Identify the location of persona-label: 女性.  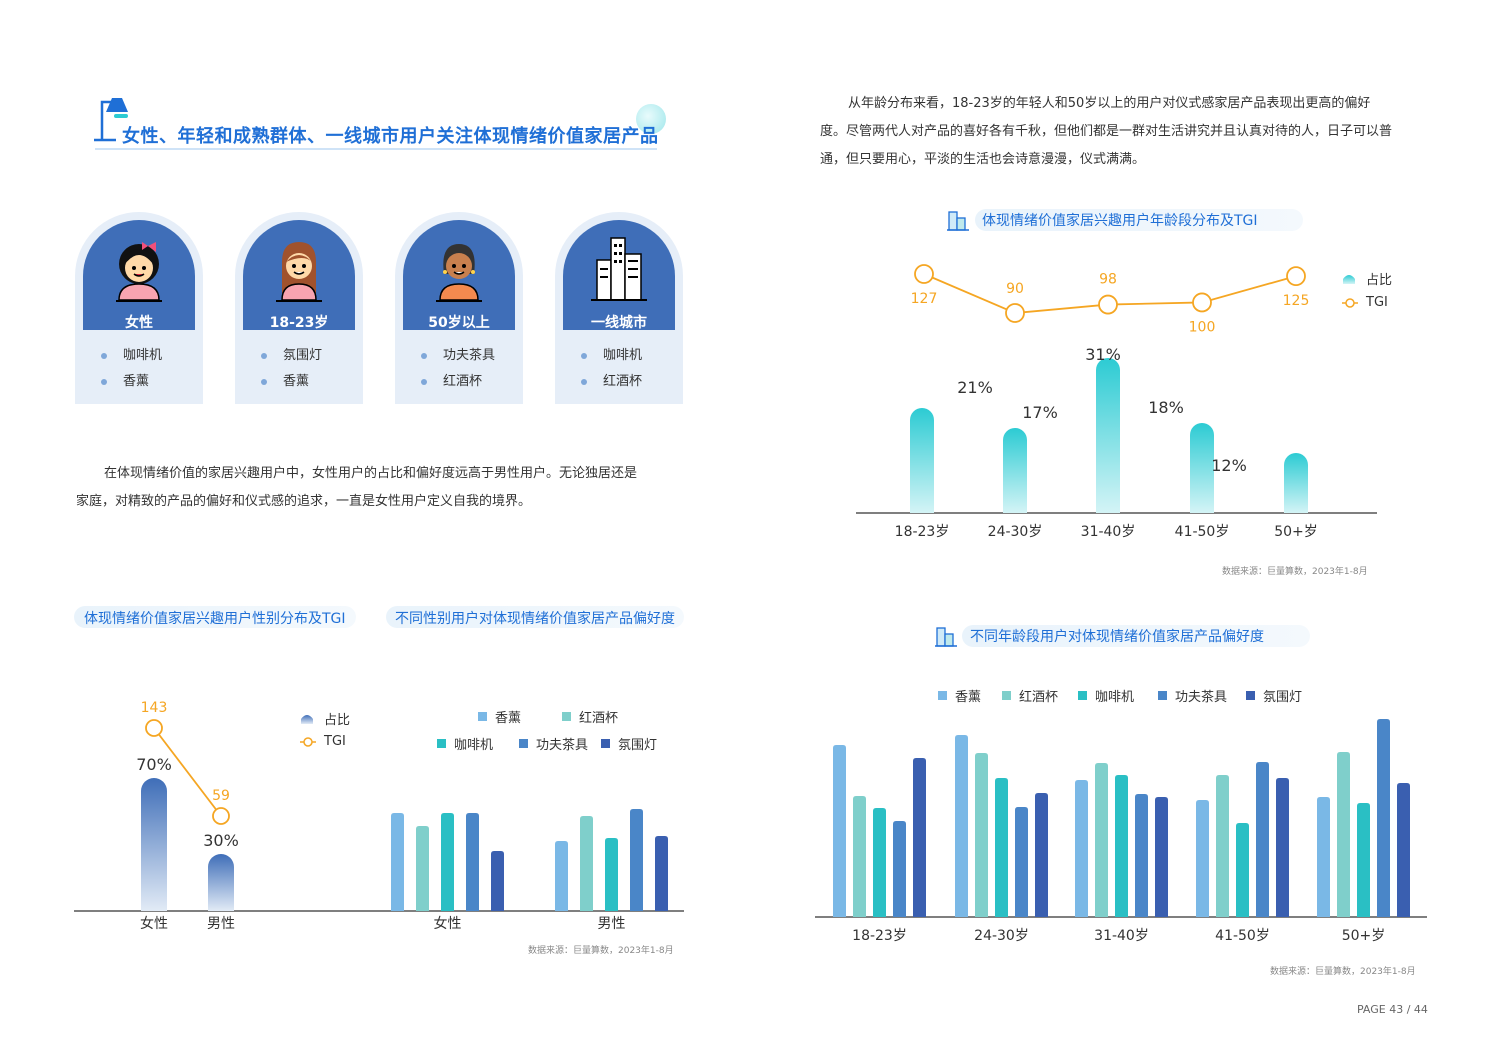
(139, 323).